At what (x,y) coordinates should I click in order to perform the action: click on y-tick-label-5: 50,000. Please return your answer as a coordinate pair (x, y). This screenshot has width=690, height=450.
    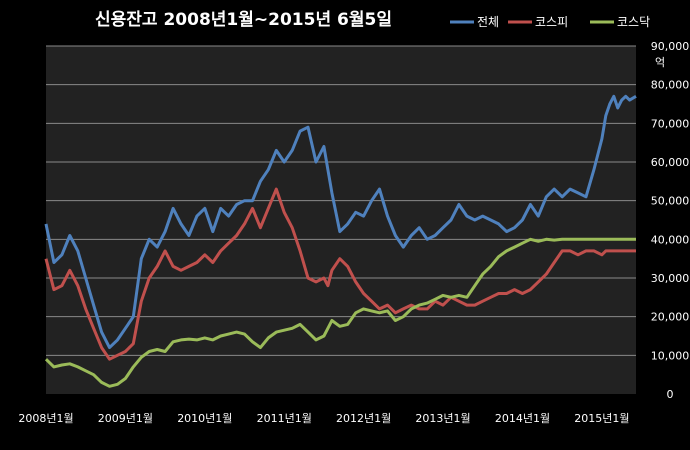
    Looking at the image, I should click on (670, 201).